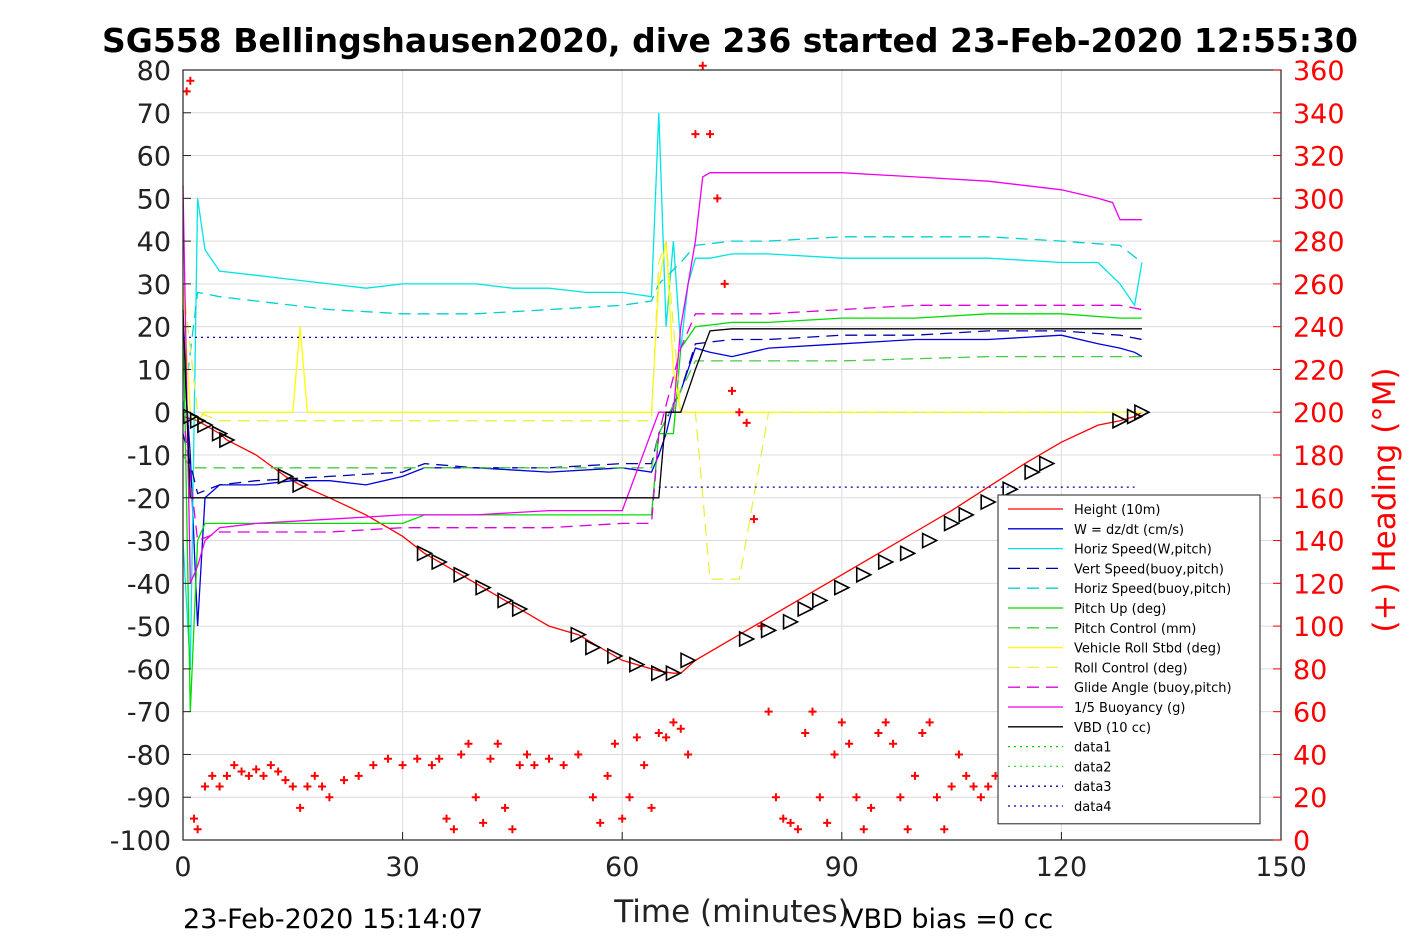 The height and width of the screenshot is (945, 1417). Describe the element at coordinates (154, 285) in the screenshot. I see `y-tick-label: 30` at that location.